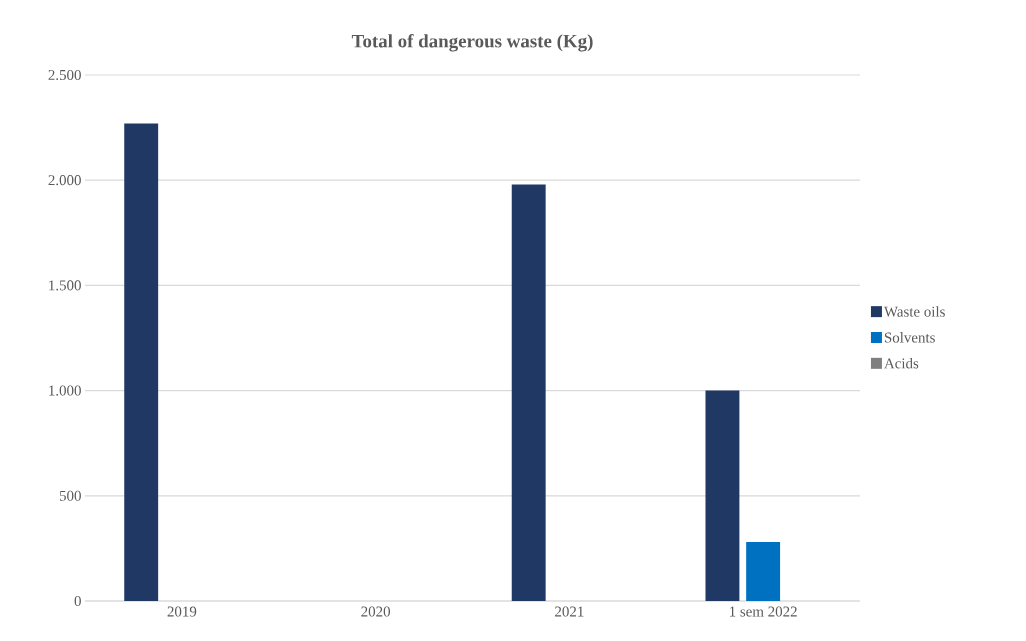  I want to click on chart-title: Total of dangerous waste (Kg), so click(472, 42).